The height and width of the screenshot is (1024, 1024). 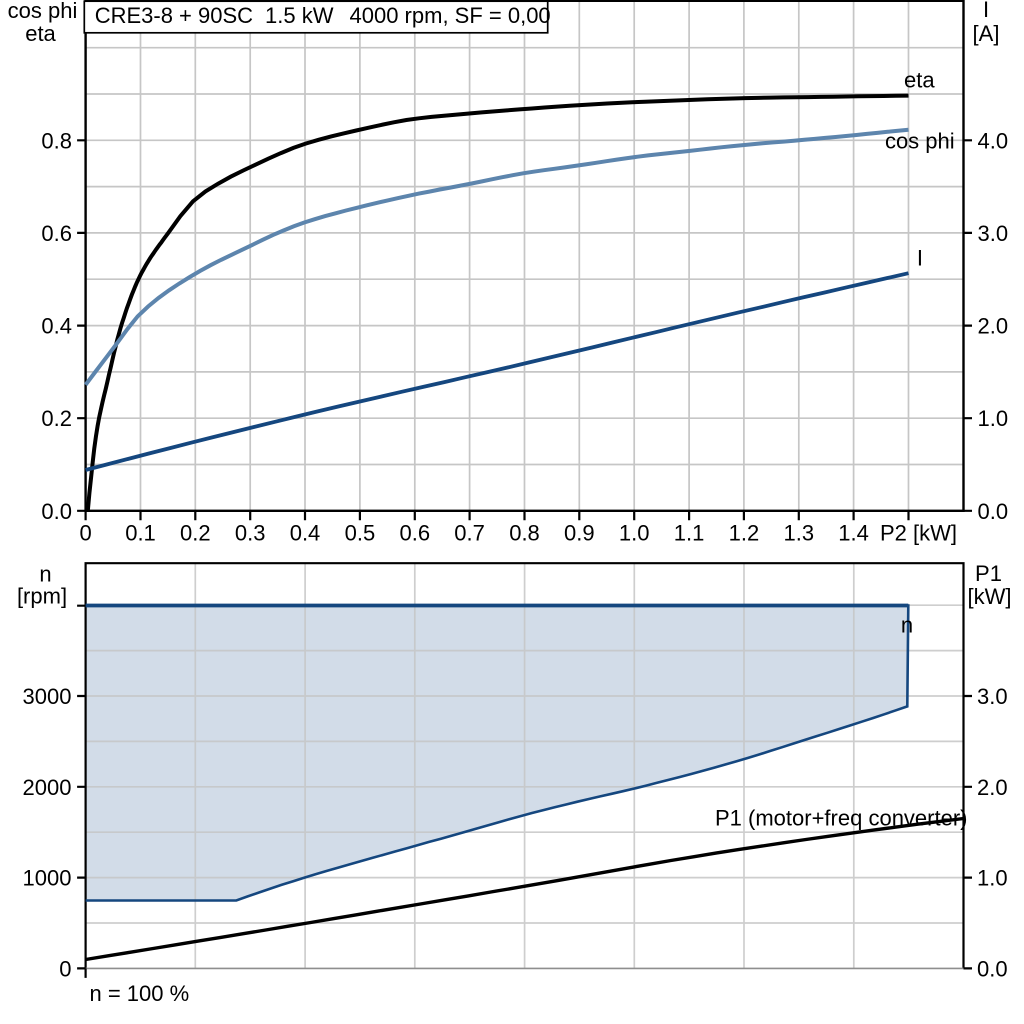 What do you see at coordinates (140, 993) in the screenshot?
I see `svg-text: n = 100 %` at bounding box center [140, 993].